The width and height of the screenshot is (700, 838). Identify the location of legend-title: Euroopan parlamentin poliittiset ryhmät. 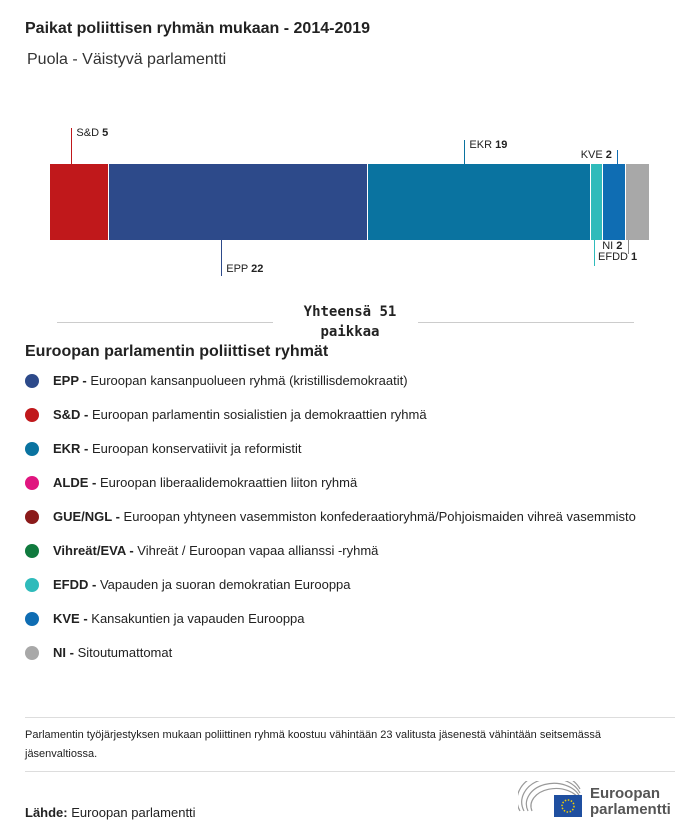
(177, 351).